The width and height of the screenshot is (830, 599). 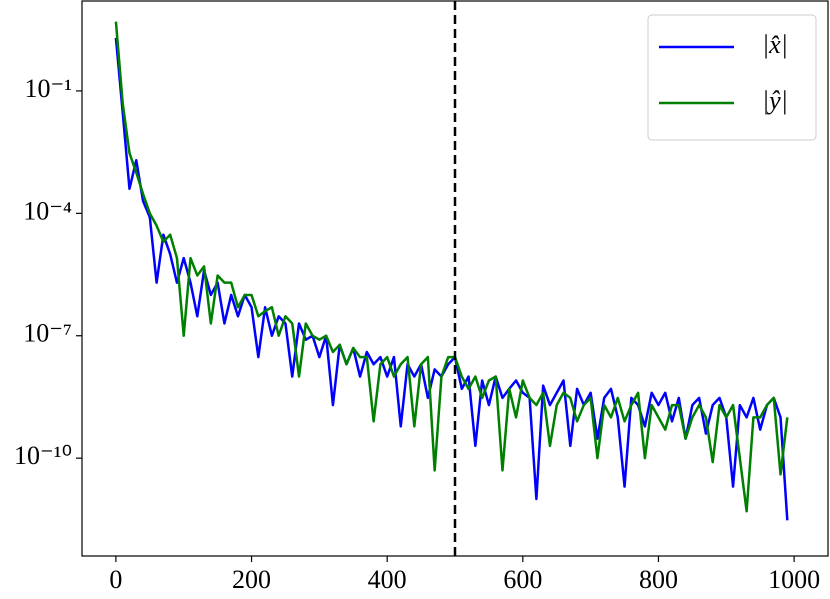 I want to click on x-tick-label: 200, so click(x=251, y=579).